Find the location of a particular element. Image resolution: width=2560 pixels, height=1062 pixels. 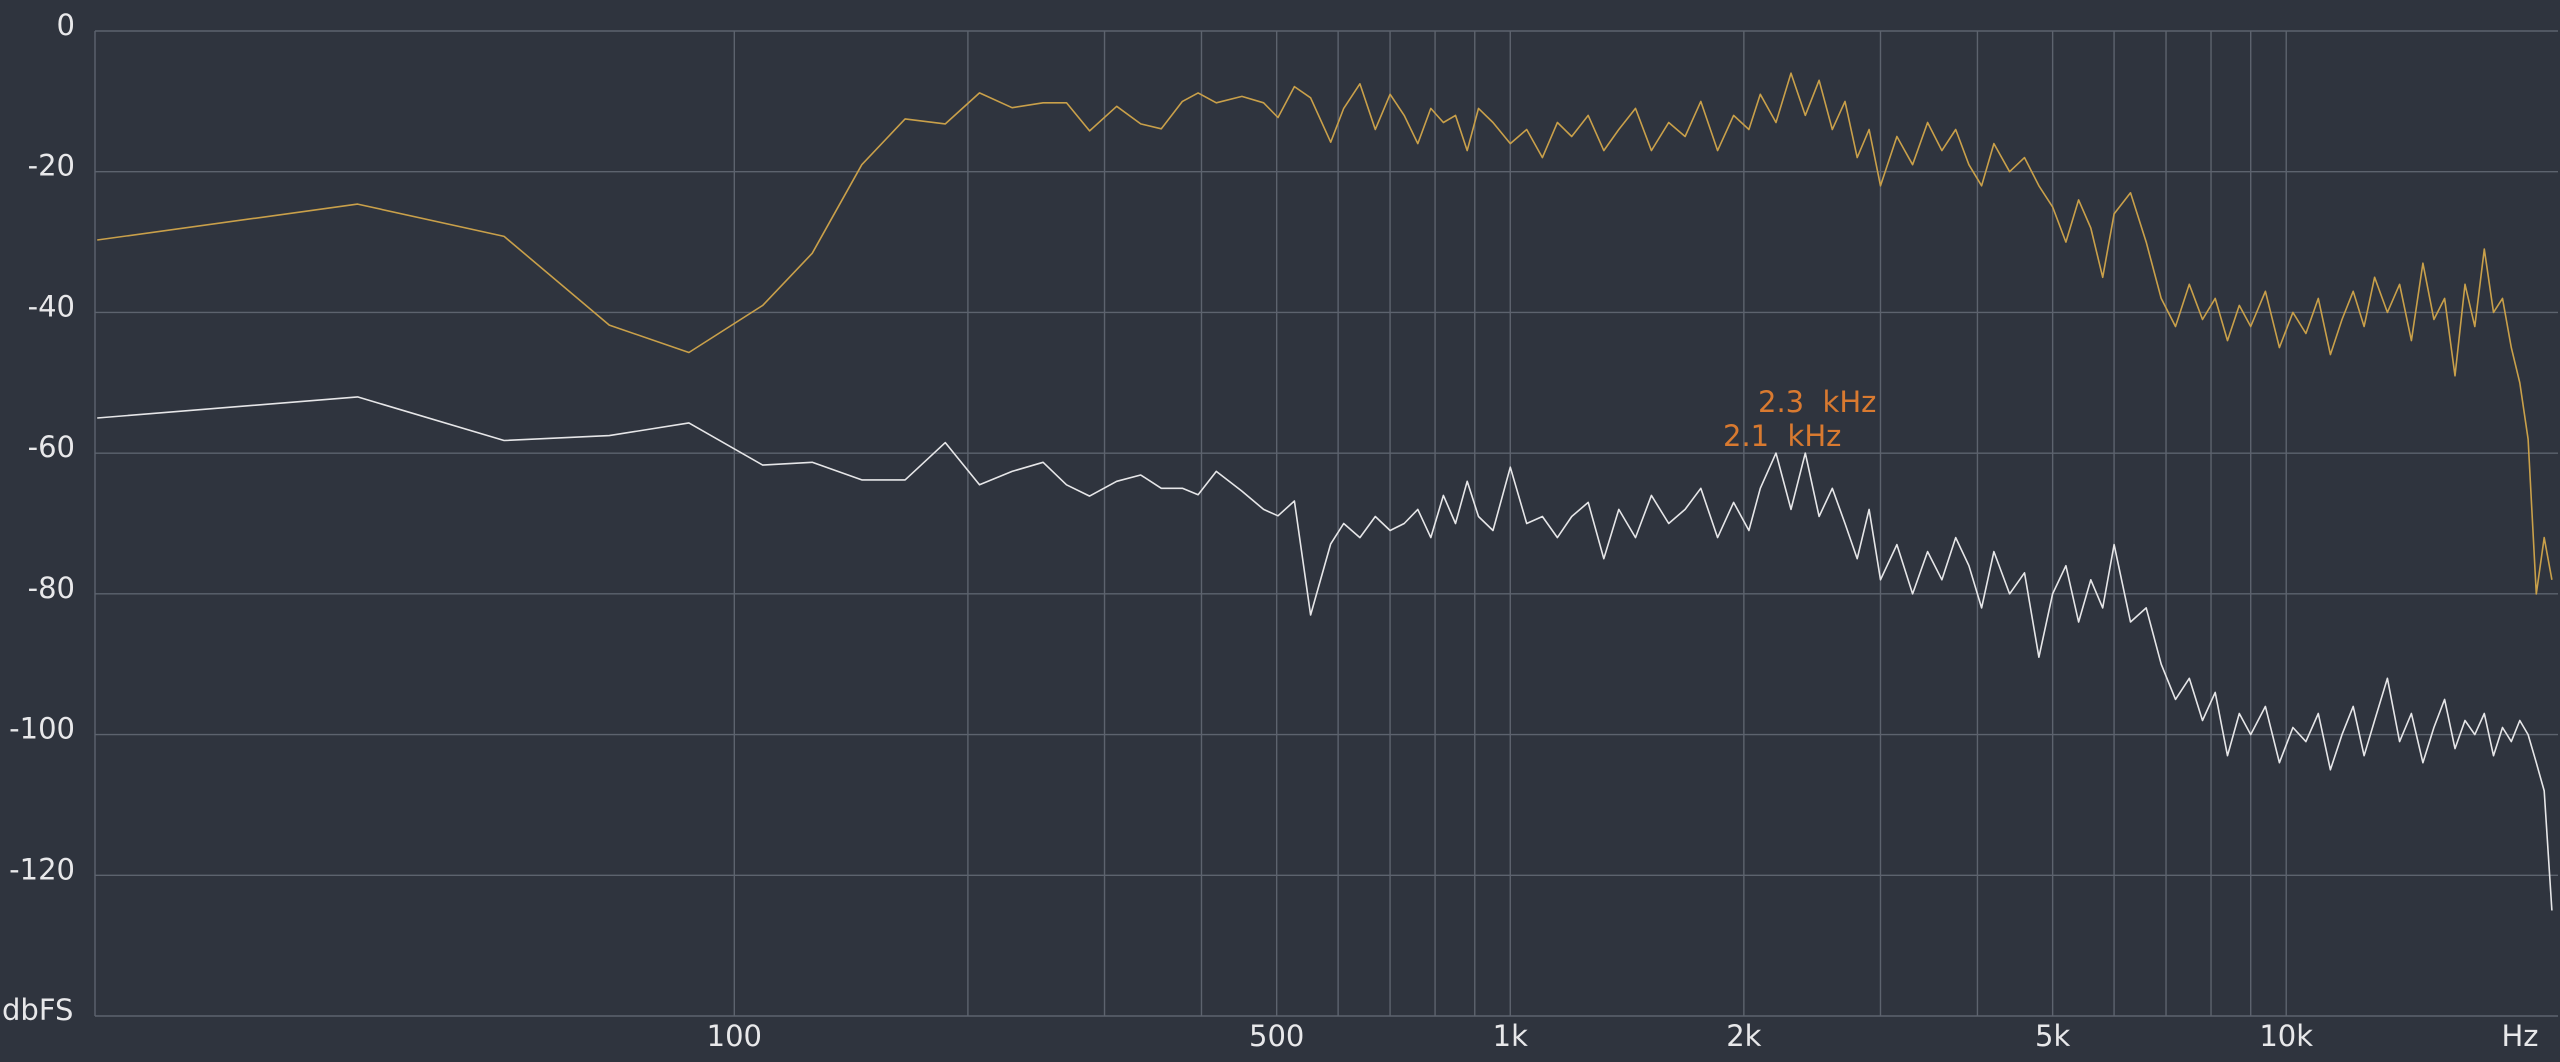

peak-annotation: 2.3 kHz is located at coordinates (1817, 402).